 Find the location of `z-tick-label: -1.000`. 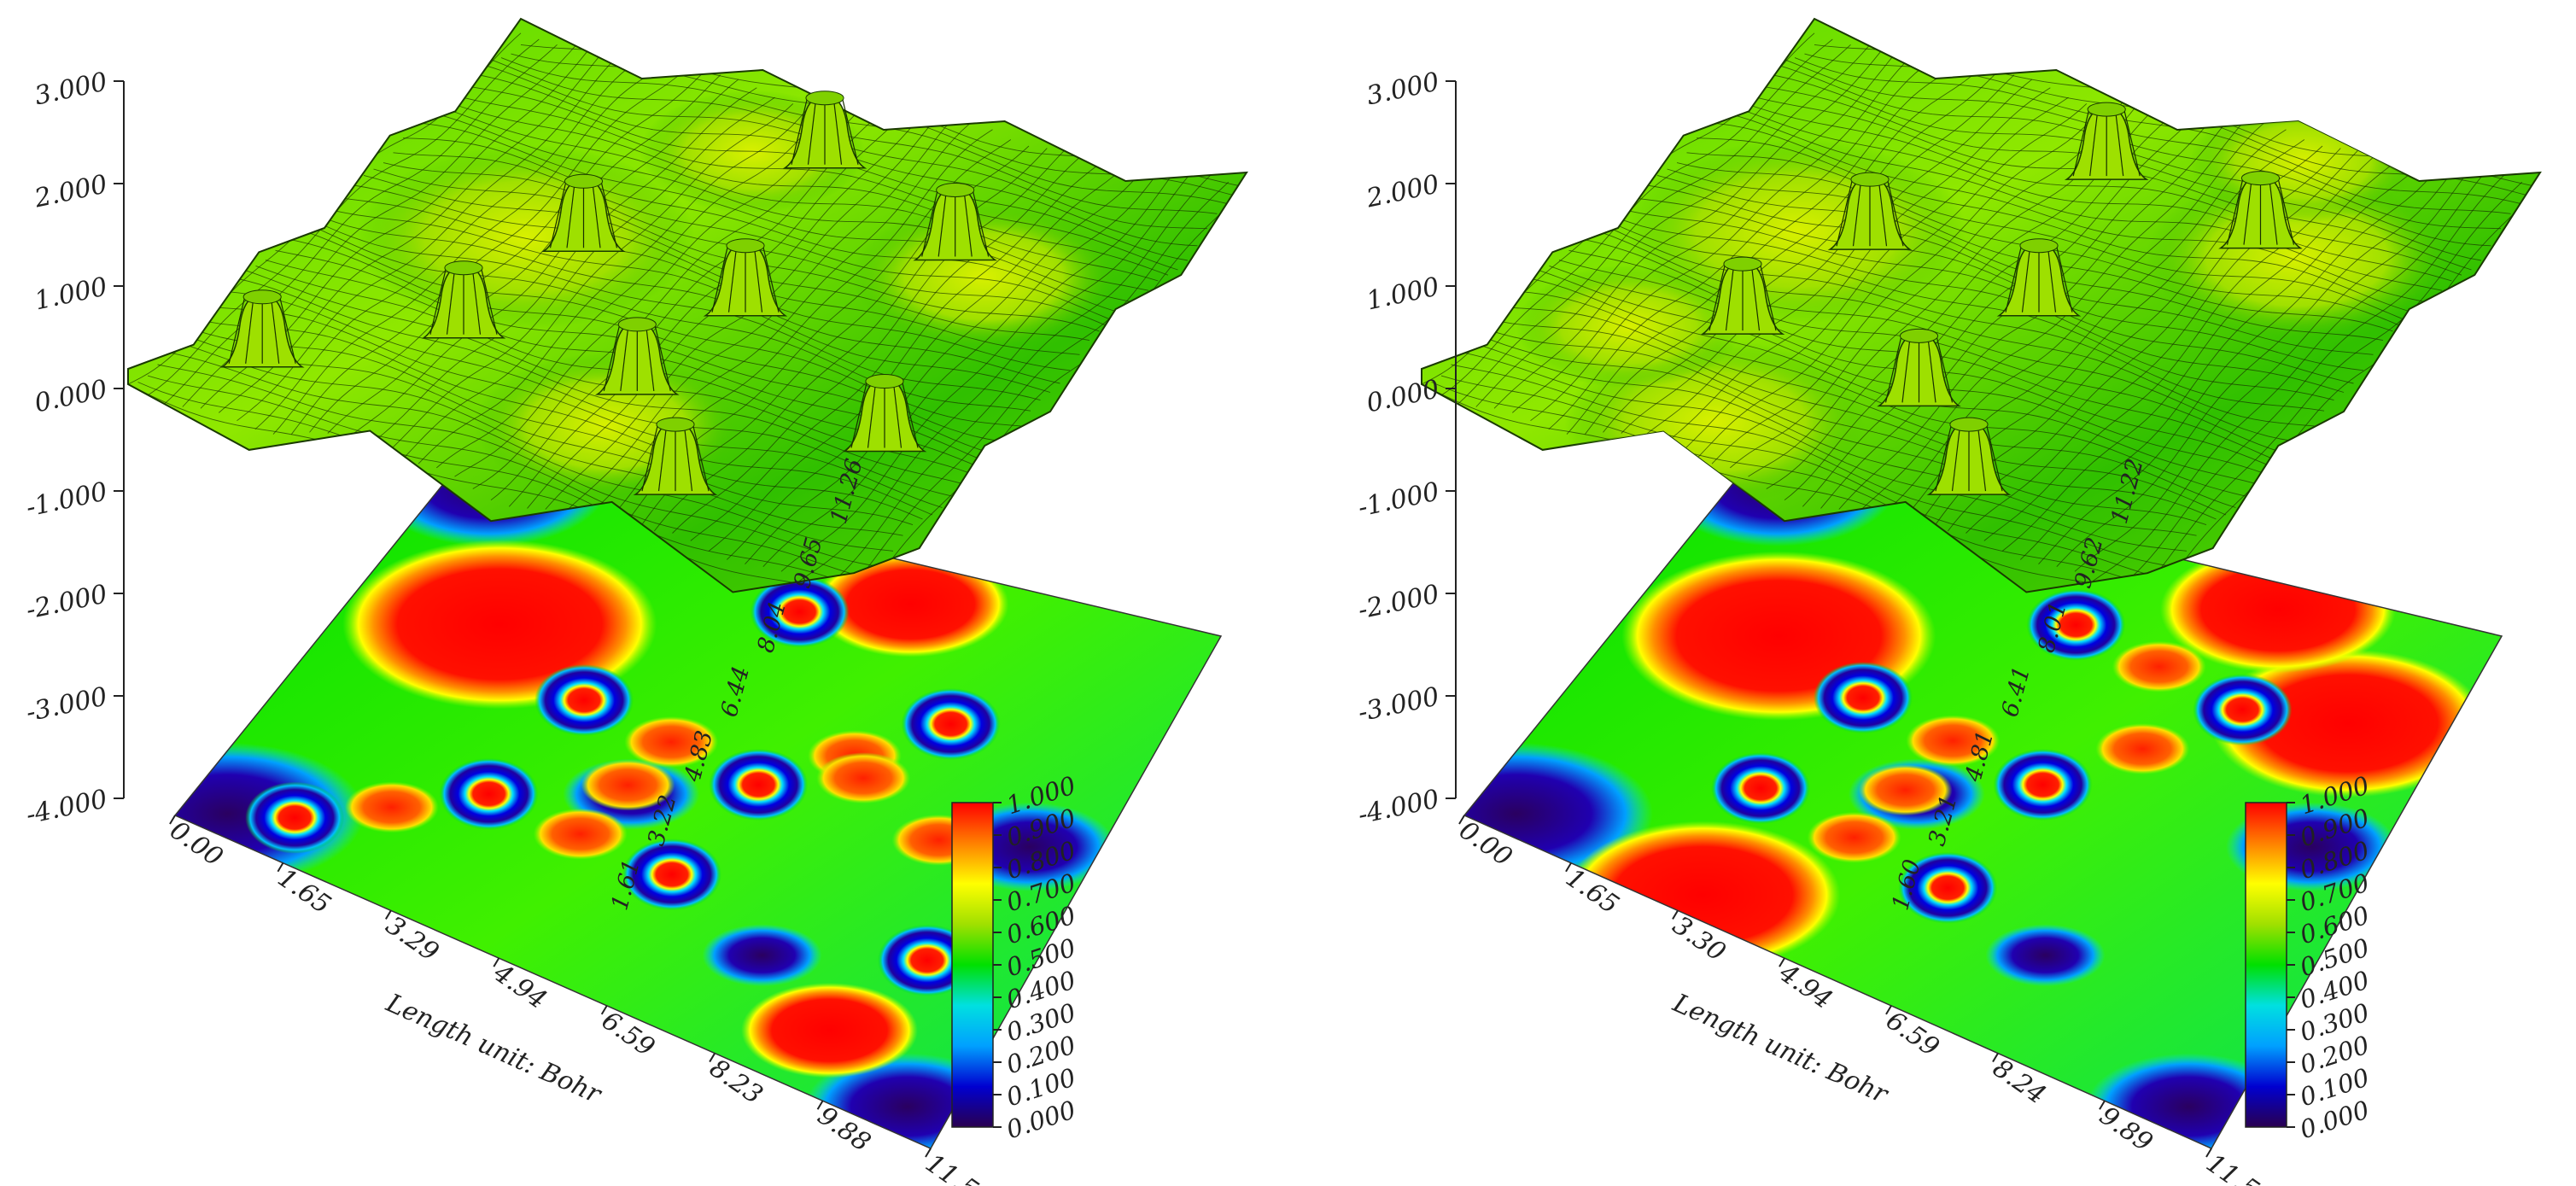

z-tick-label: -1.000 is located at coordinates (1399, 499).